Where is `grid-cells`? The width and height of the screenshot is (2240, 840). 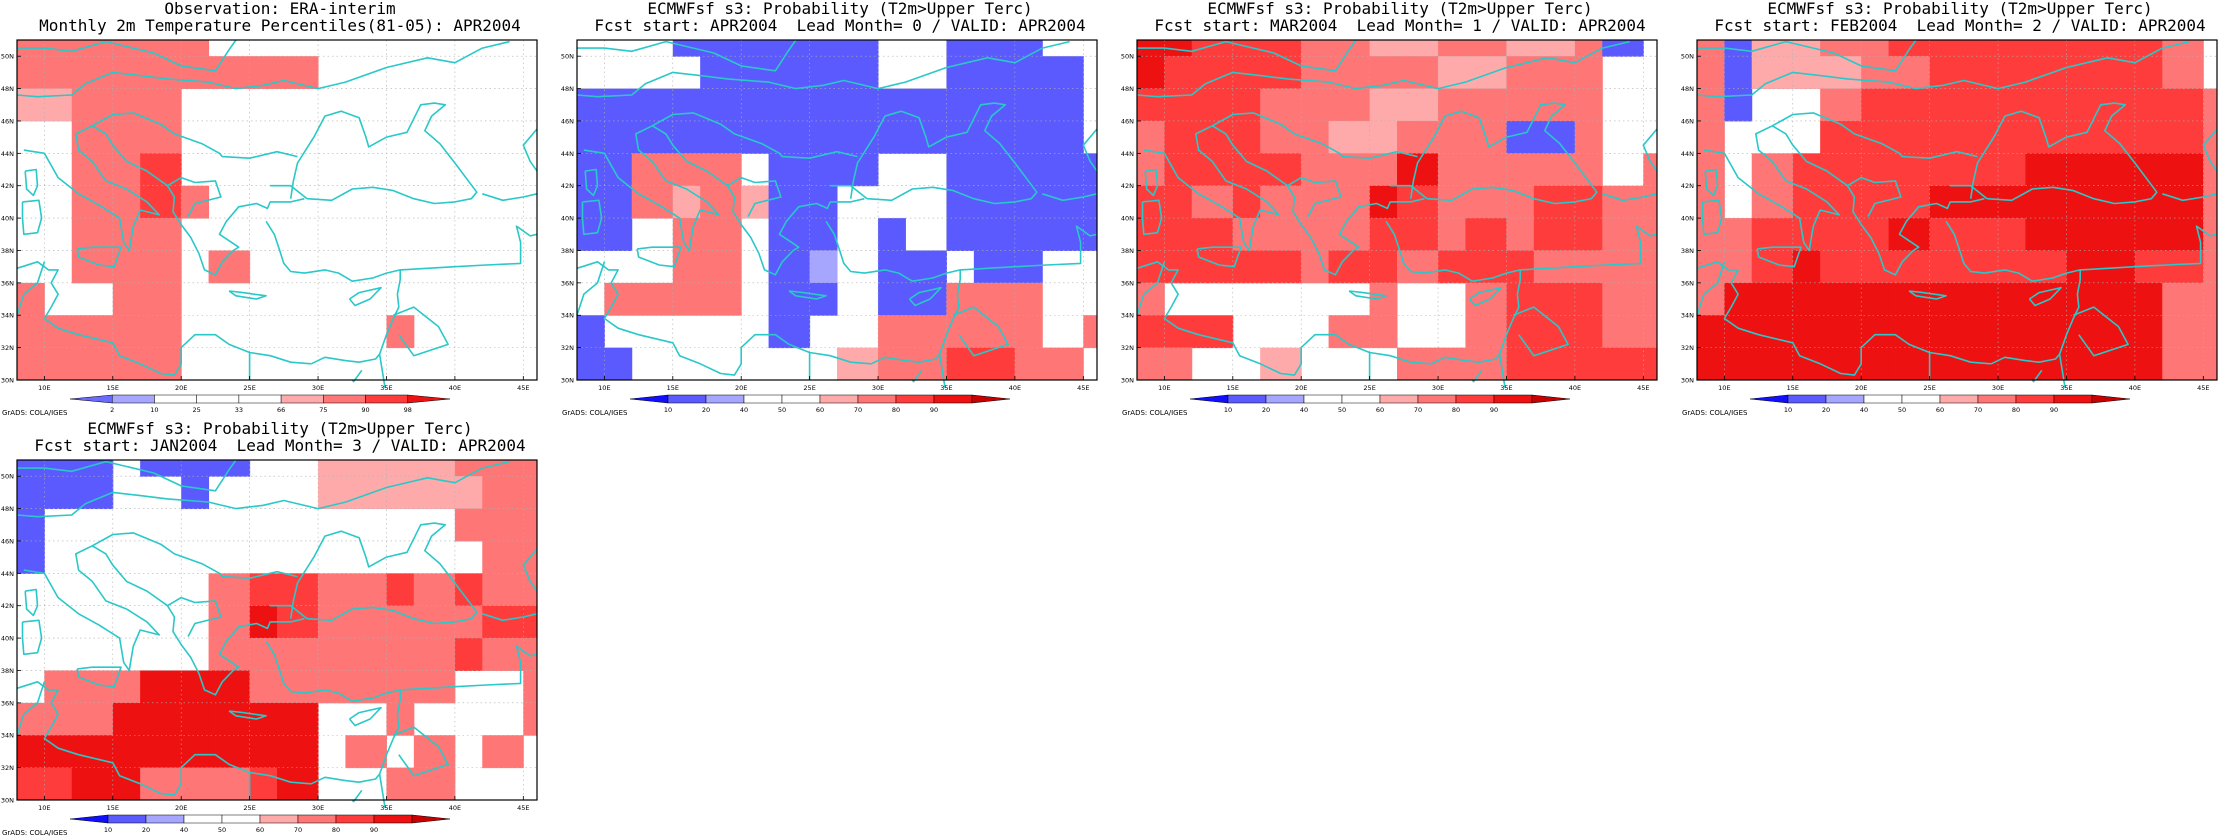
grid-cells is located at coordinates (837, 210).